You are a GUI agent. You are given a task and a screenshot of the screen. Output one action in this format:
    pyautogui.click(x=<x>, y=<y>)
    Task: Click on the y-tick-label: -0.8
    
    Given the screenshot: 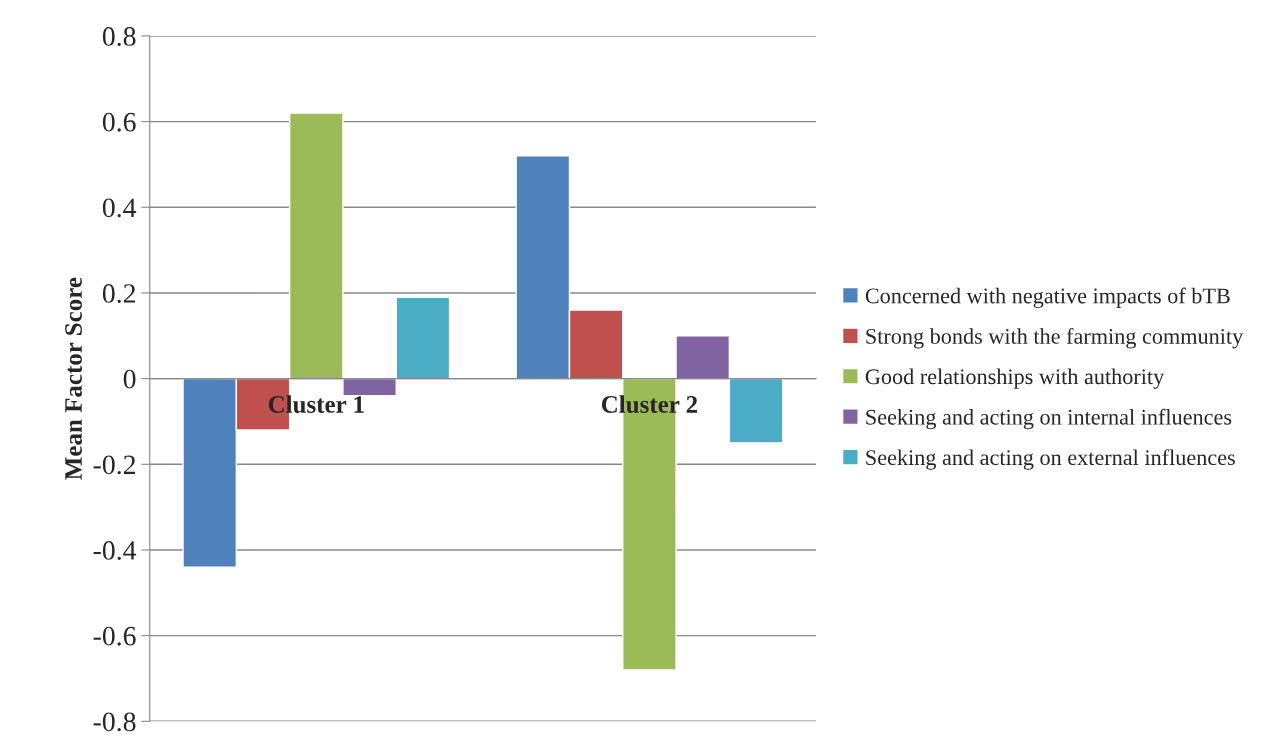 What is the action you would take?
    pyautogui.click(x=114, y=722)
    